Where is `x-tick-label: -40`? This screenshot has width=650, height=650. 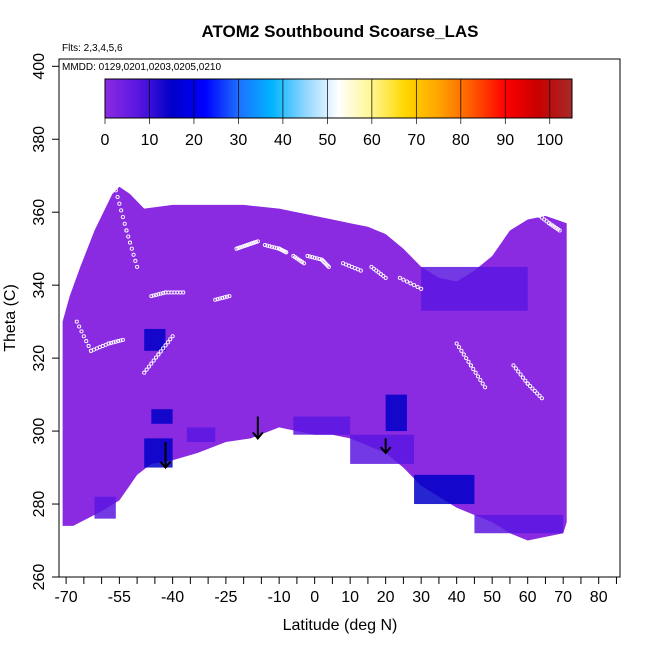
x-tick-label: -40 is located at coordinates (172, 597).